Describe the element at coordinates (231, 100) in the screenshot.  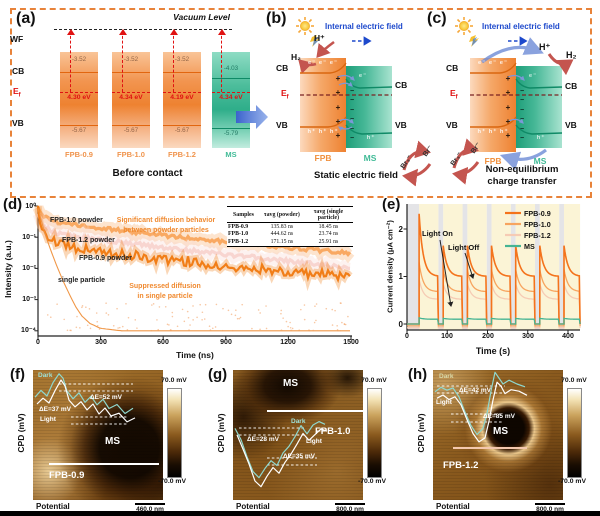
I see `band-bar-ms: -4.03 4.34 eV -5.79` at that location.